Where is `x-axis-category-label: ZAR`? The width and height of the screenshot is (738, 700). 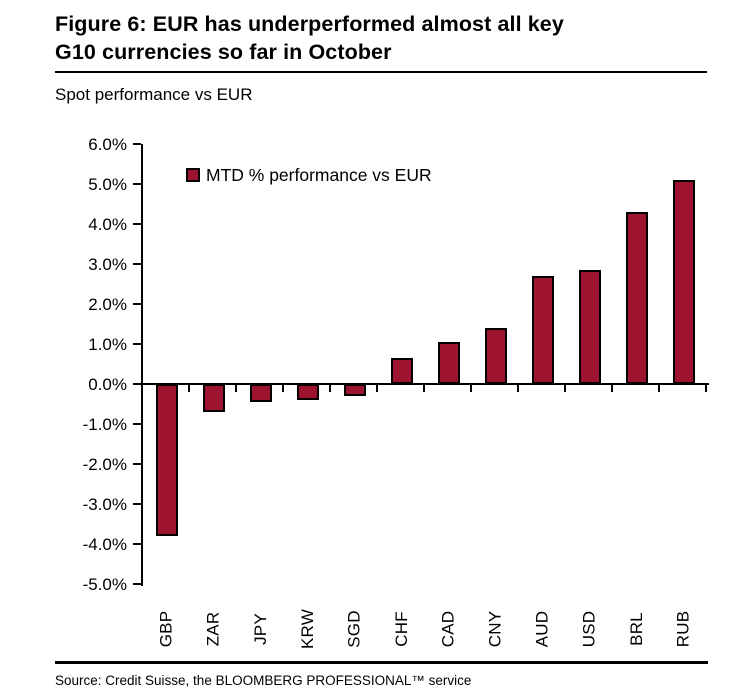
x-axis-category-label: ZAR is located at coordinates (213, 629).